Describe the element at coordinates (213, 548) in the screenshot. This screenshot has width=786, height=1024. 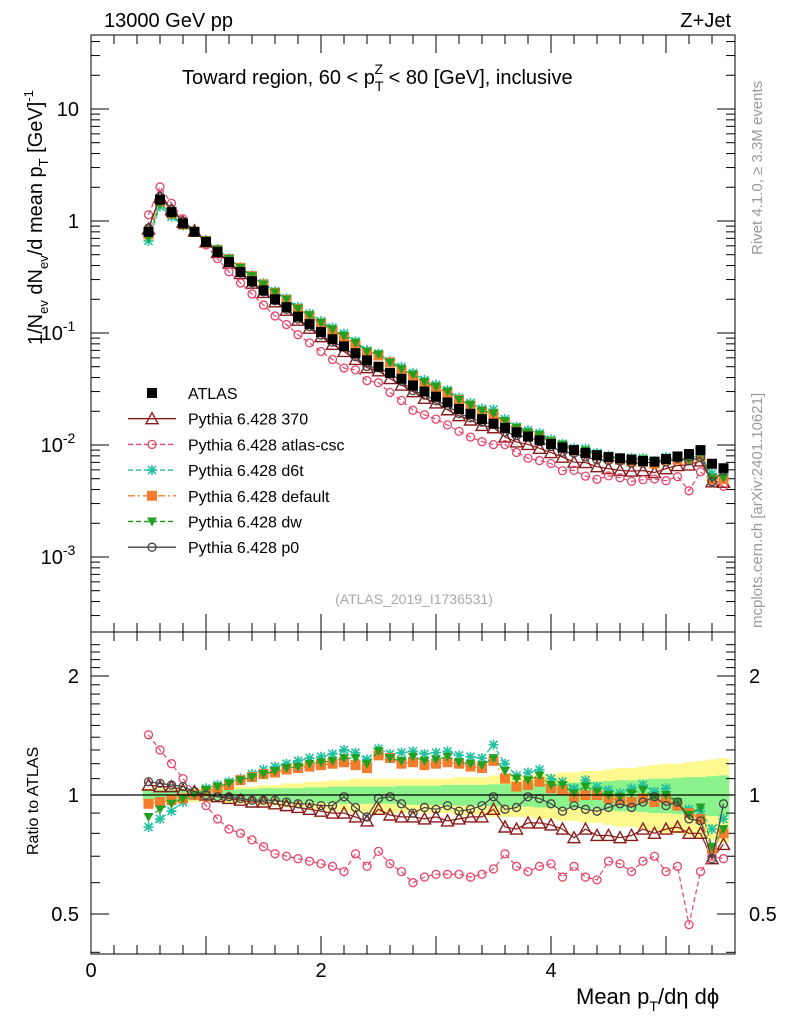
I see `legend-entry-pythia-6-428-p0: Pythia 6.428 p0` at that location.